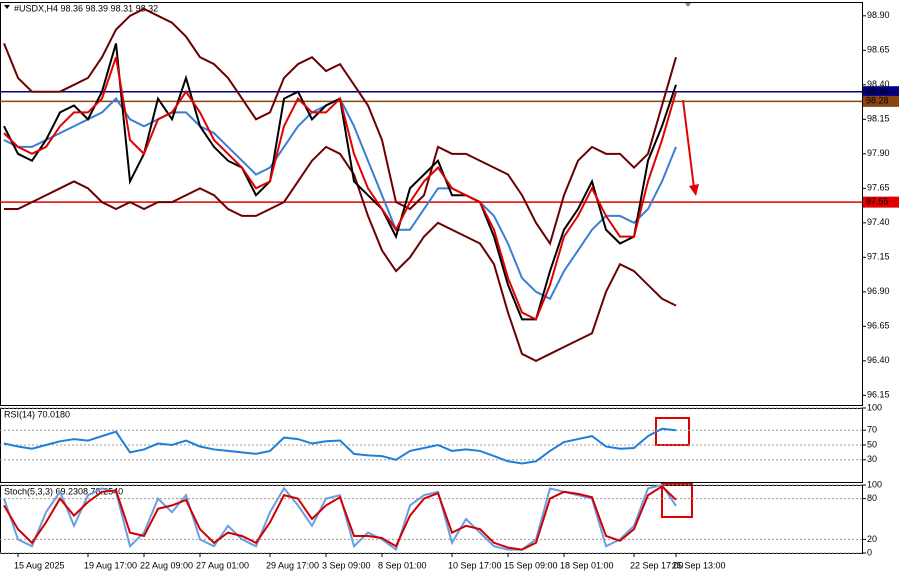  I want to click on level-label: 97.55, so click(877, 201).